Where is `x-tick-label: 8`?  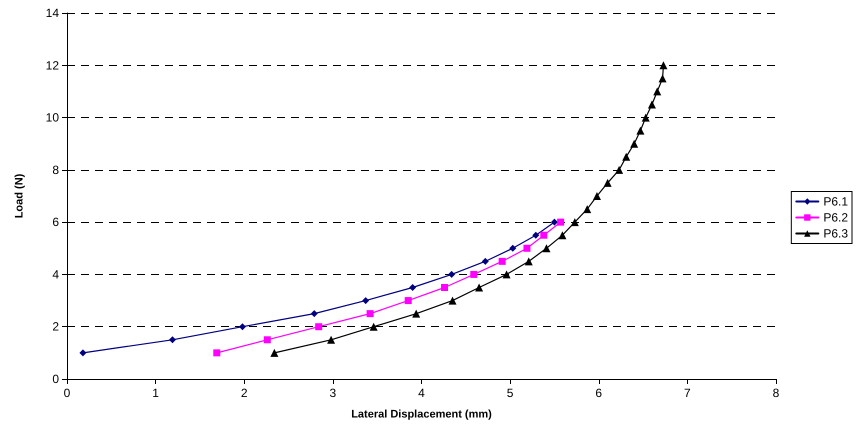
x-tick-label: 8 is located at coordinates (776, 393).